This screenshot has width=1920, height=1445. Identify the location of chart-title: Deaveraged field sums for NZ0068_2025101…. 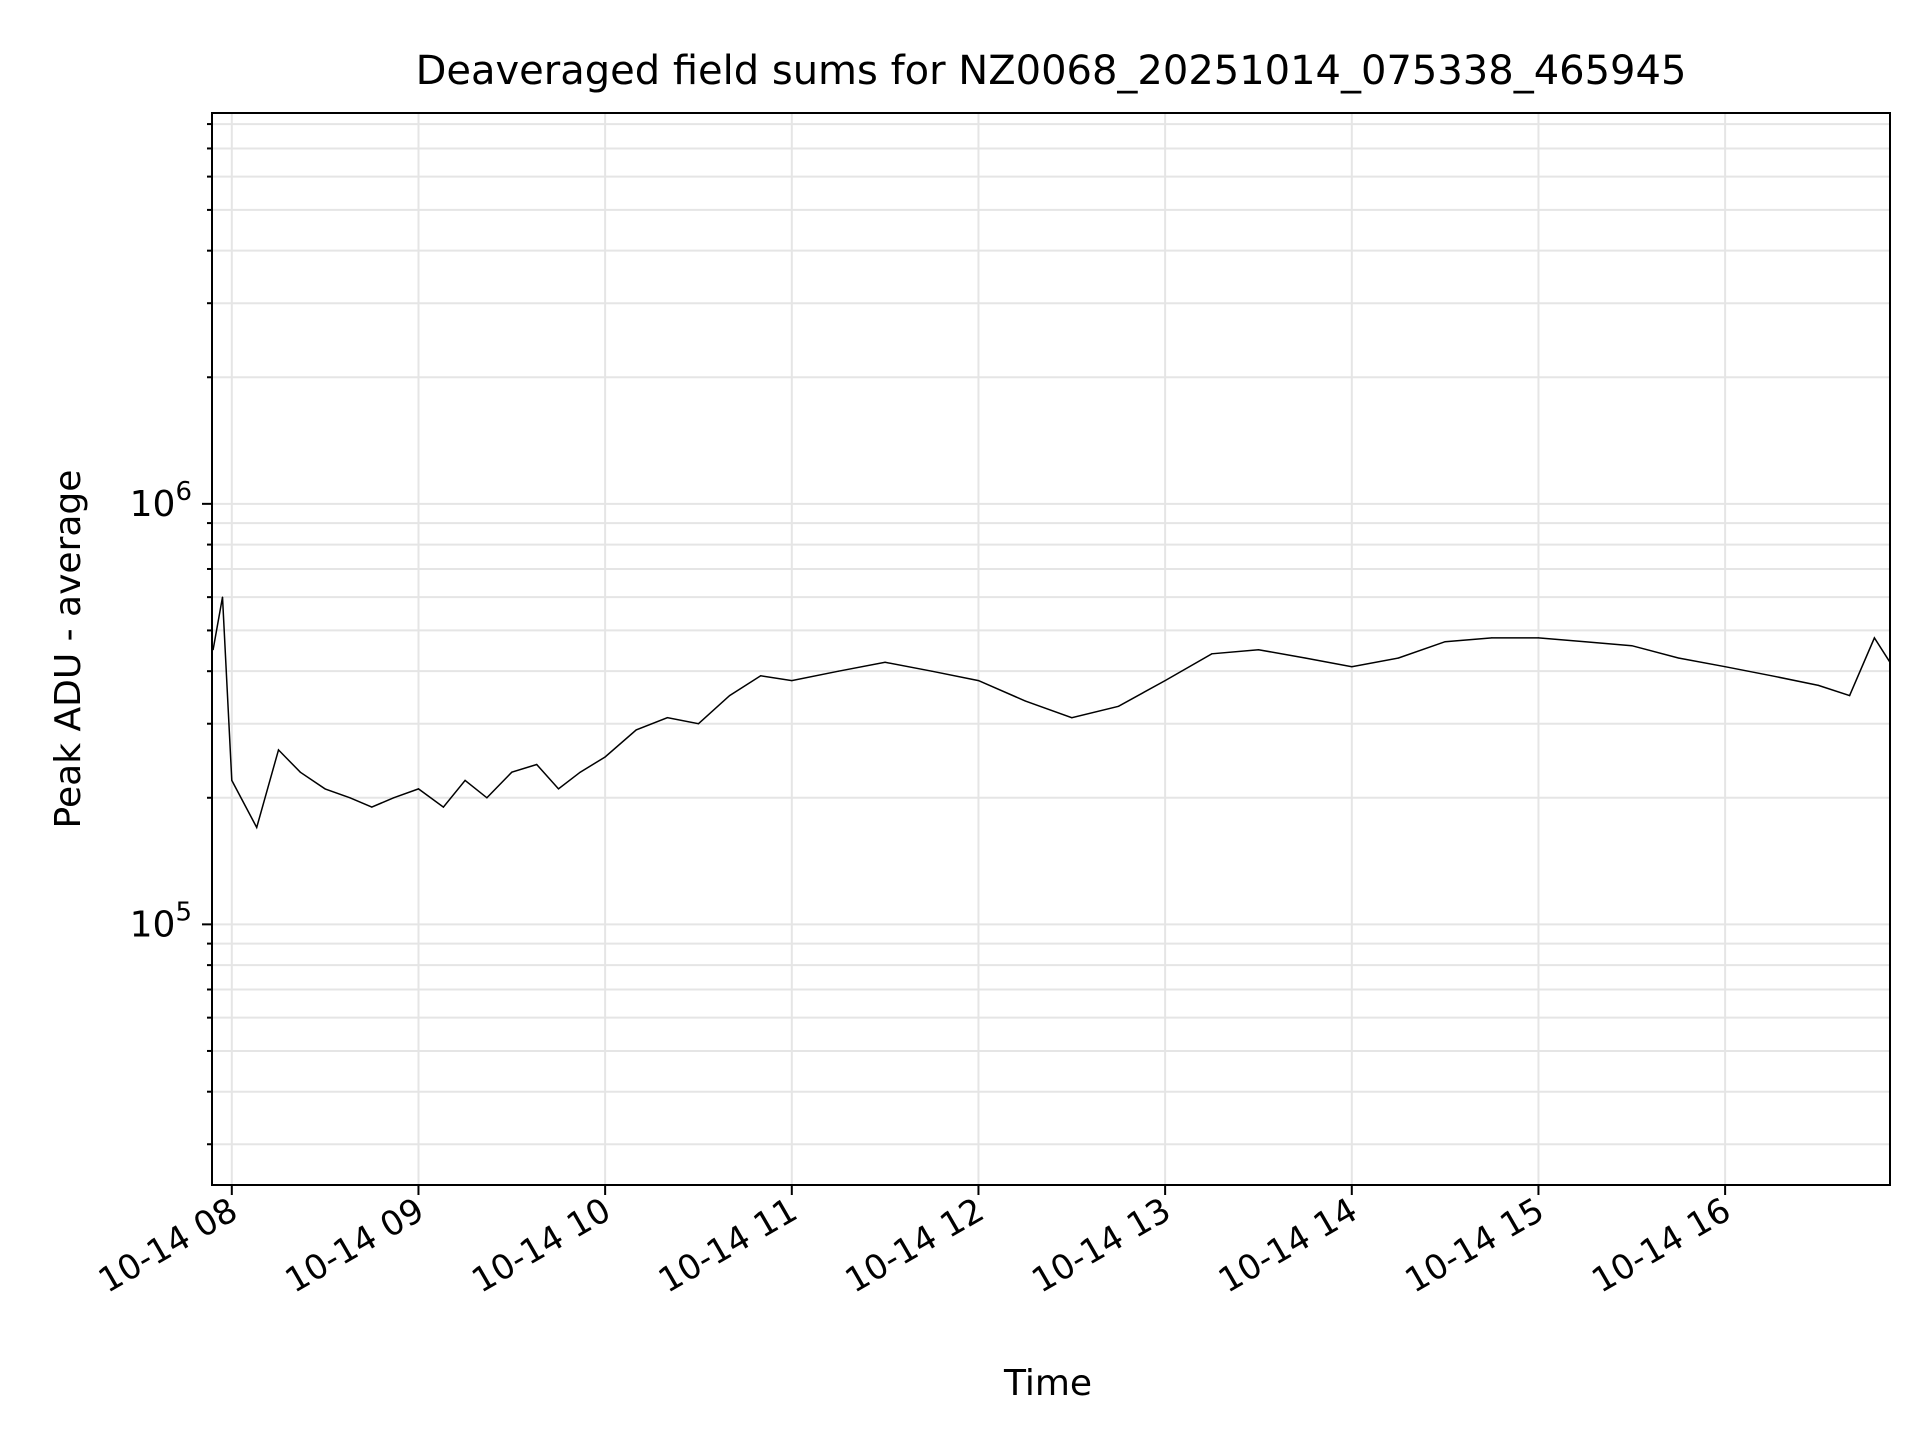
(1051, 71).